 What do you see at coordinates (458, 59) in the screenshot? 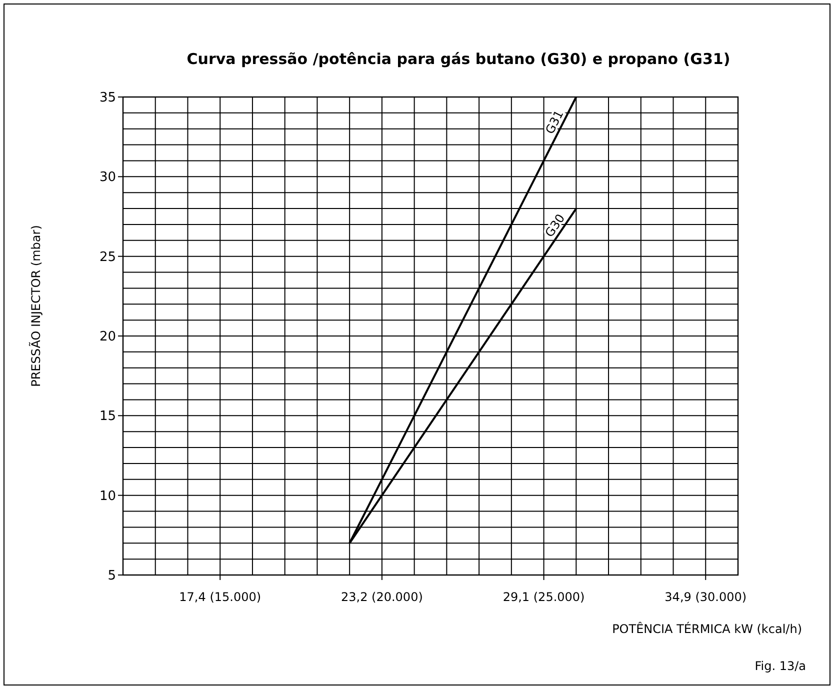
I see `chart-title: Curva pressão /potência para gás butano (G30) e propano (G31)` at bounding box center [458, 59].